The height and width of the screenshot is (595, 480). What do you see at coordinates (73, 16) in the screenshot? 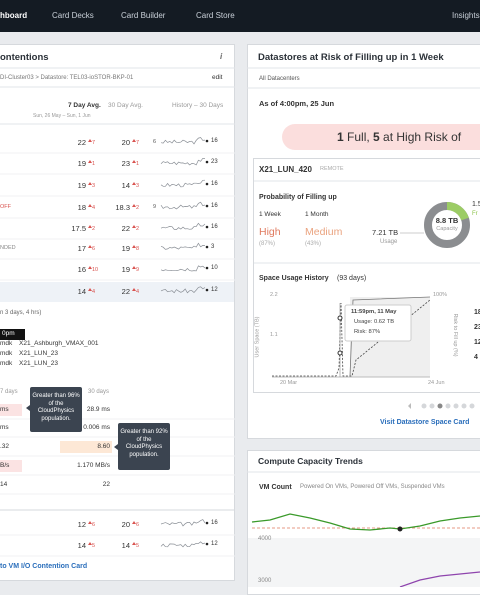
I see `nav-item: Card Decks` at bounding box center [73, 16].